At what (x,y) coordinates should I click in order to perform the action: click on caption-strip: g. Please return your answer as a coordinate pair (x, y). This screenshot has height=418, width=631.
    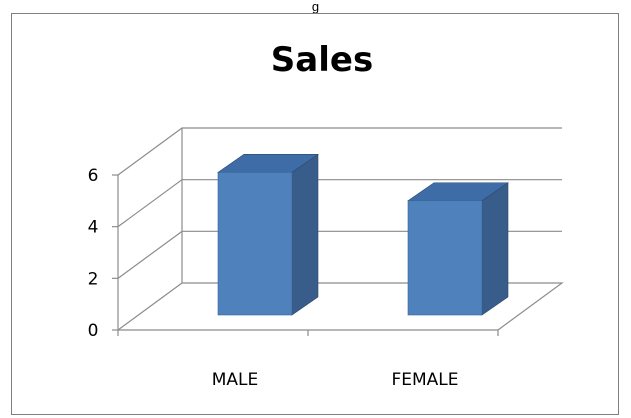
    Looking at the image, I should click on (315, 7).